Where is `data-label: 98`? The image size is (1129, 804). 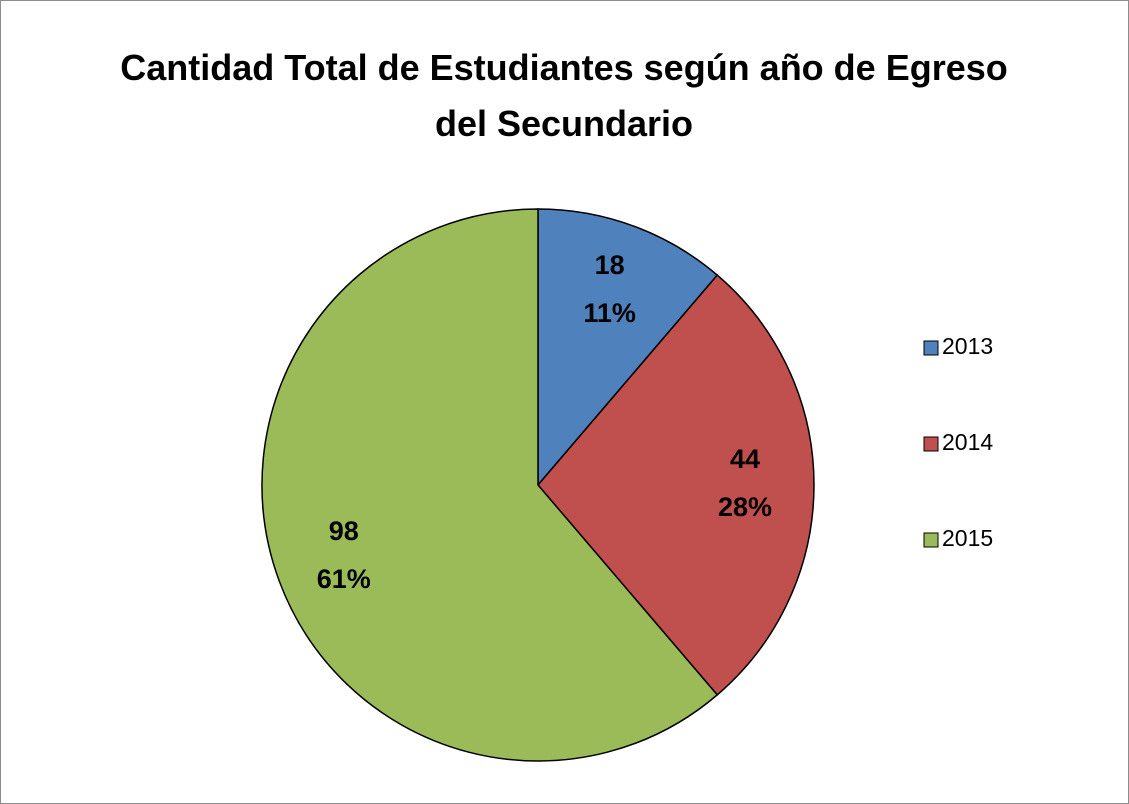 data-label: 98 is located at coordinates (344, 531).